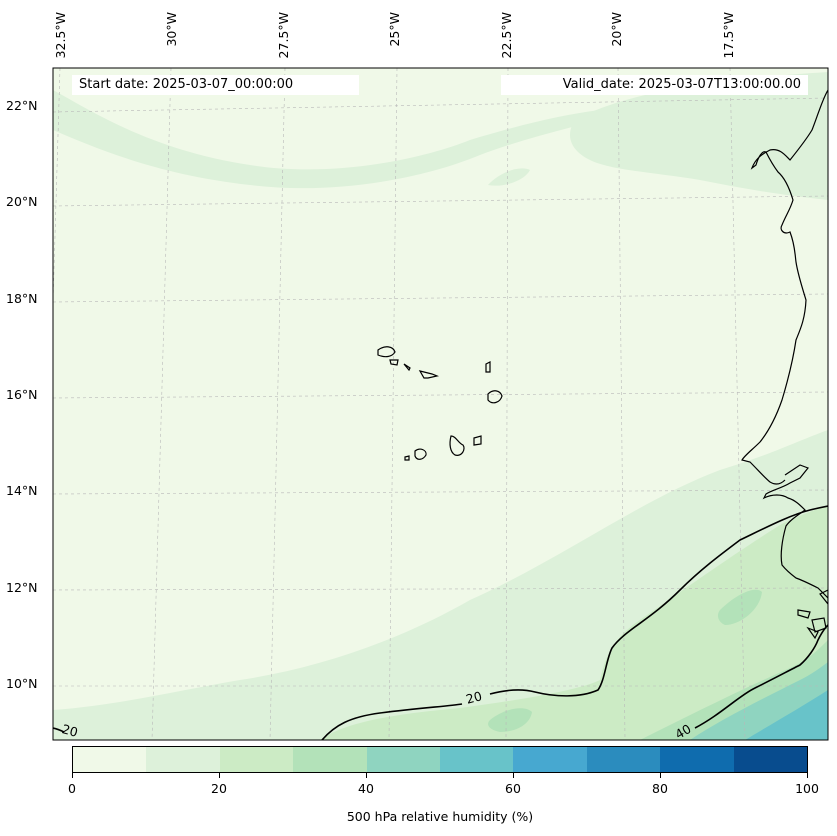 The image size is (837, 836). What do you see at coordinates (660, 788) in the screenshot?
I see `colorbar-tick-label: 80` at bounding box center [660, 788].